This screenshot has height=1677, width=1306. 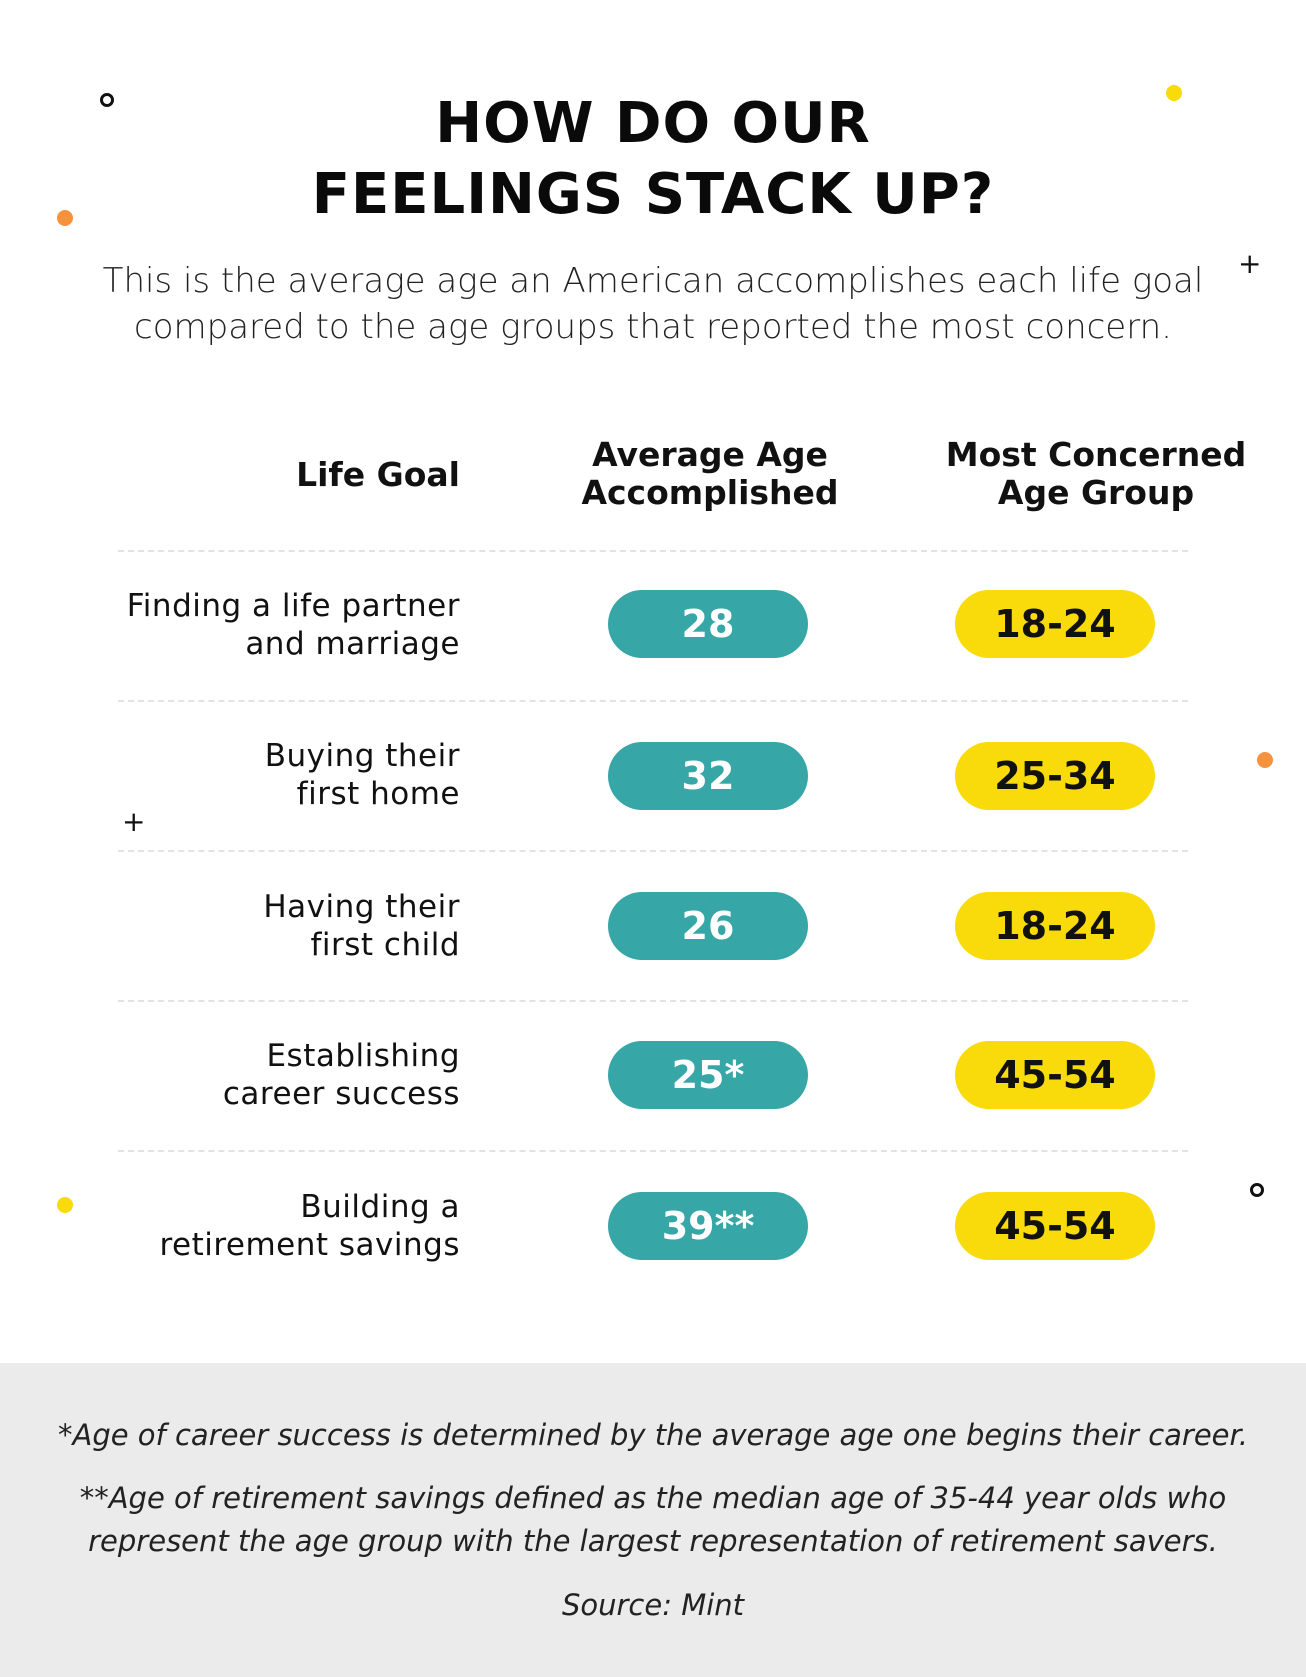 What do you see at coordinates (708, 926) in the screenshot?
I see `average-age-pill: 26` at bounding box center [708, 926].